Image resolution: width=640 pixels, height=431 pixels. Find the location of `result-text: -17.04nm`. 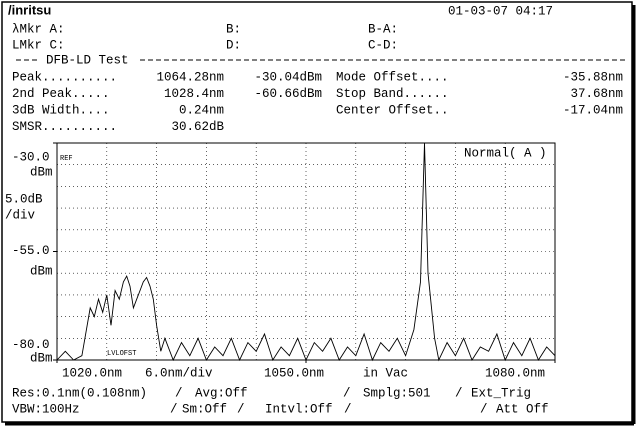

result-text: -17.04nm is located at coordinates (593, 110).